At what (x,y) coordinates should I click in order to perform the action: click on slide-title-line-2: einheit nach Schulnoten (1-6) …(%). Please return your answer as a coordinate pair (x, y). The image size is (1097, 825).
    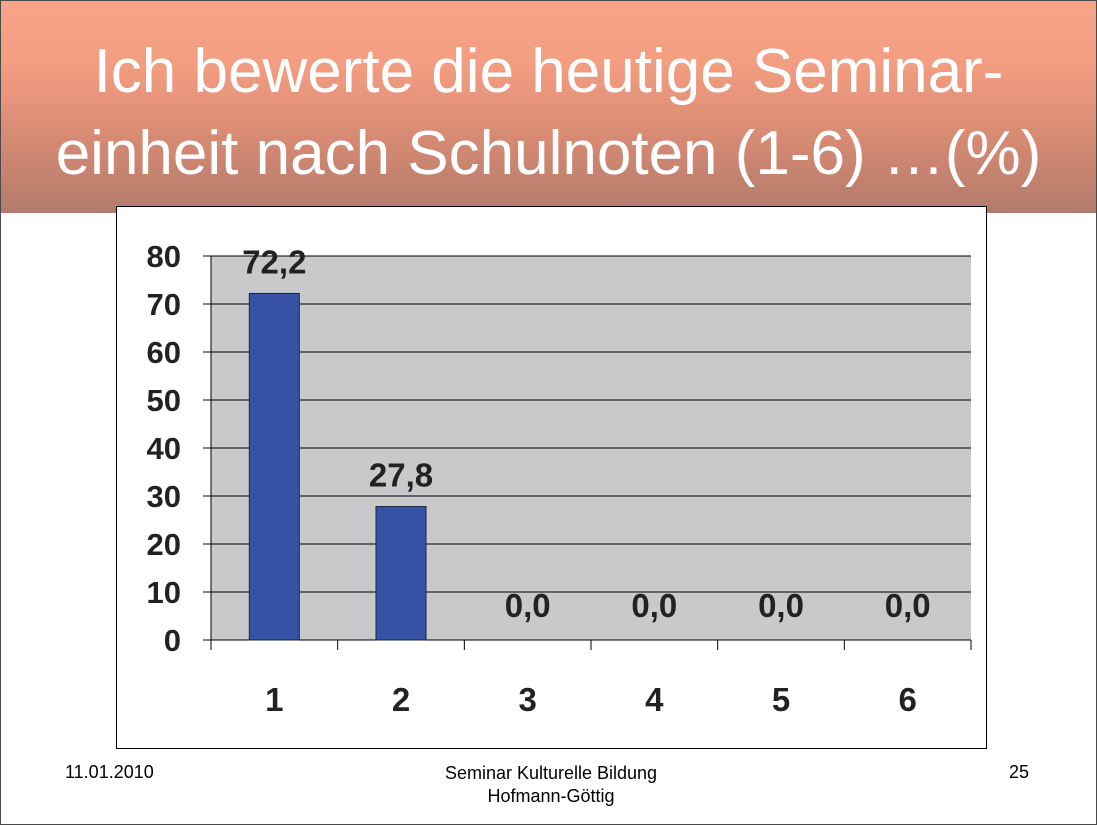
    Looking at the image, I should click on (548, 153).